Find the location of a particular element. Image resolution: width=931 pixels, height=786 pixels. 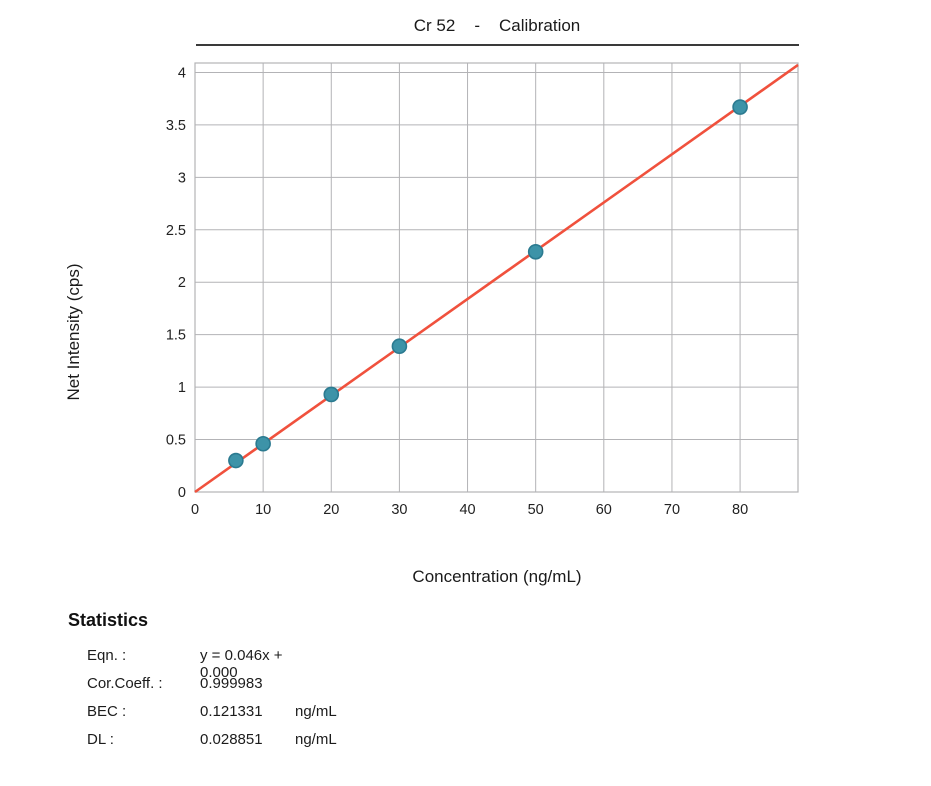

y-tick-label: 3 is located at coordinates (182, 178).